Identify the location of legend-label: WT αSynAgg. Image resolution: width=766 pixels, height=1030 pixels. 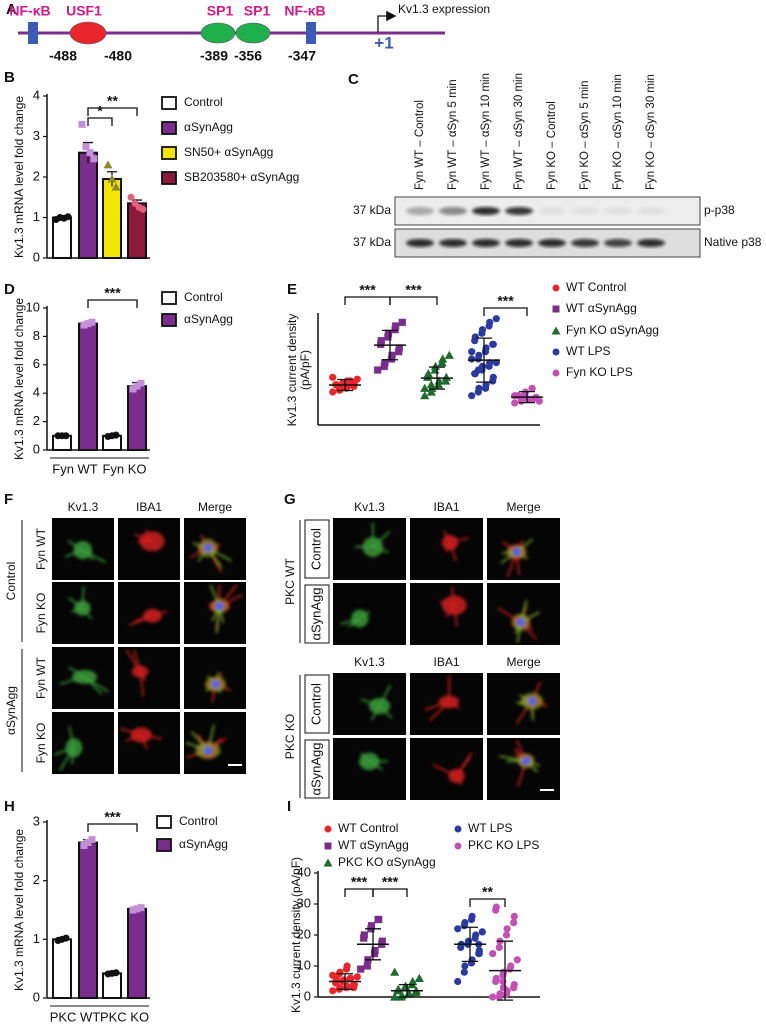
(373, 845).